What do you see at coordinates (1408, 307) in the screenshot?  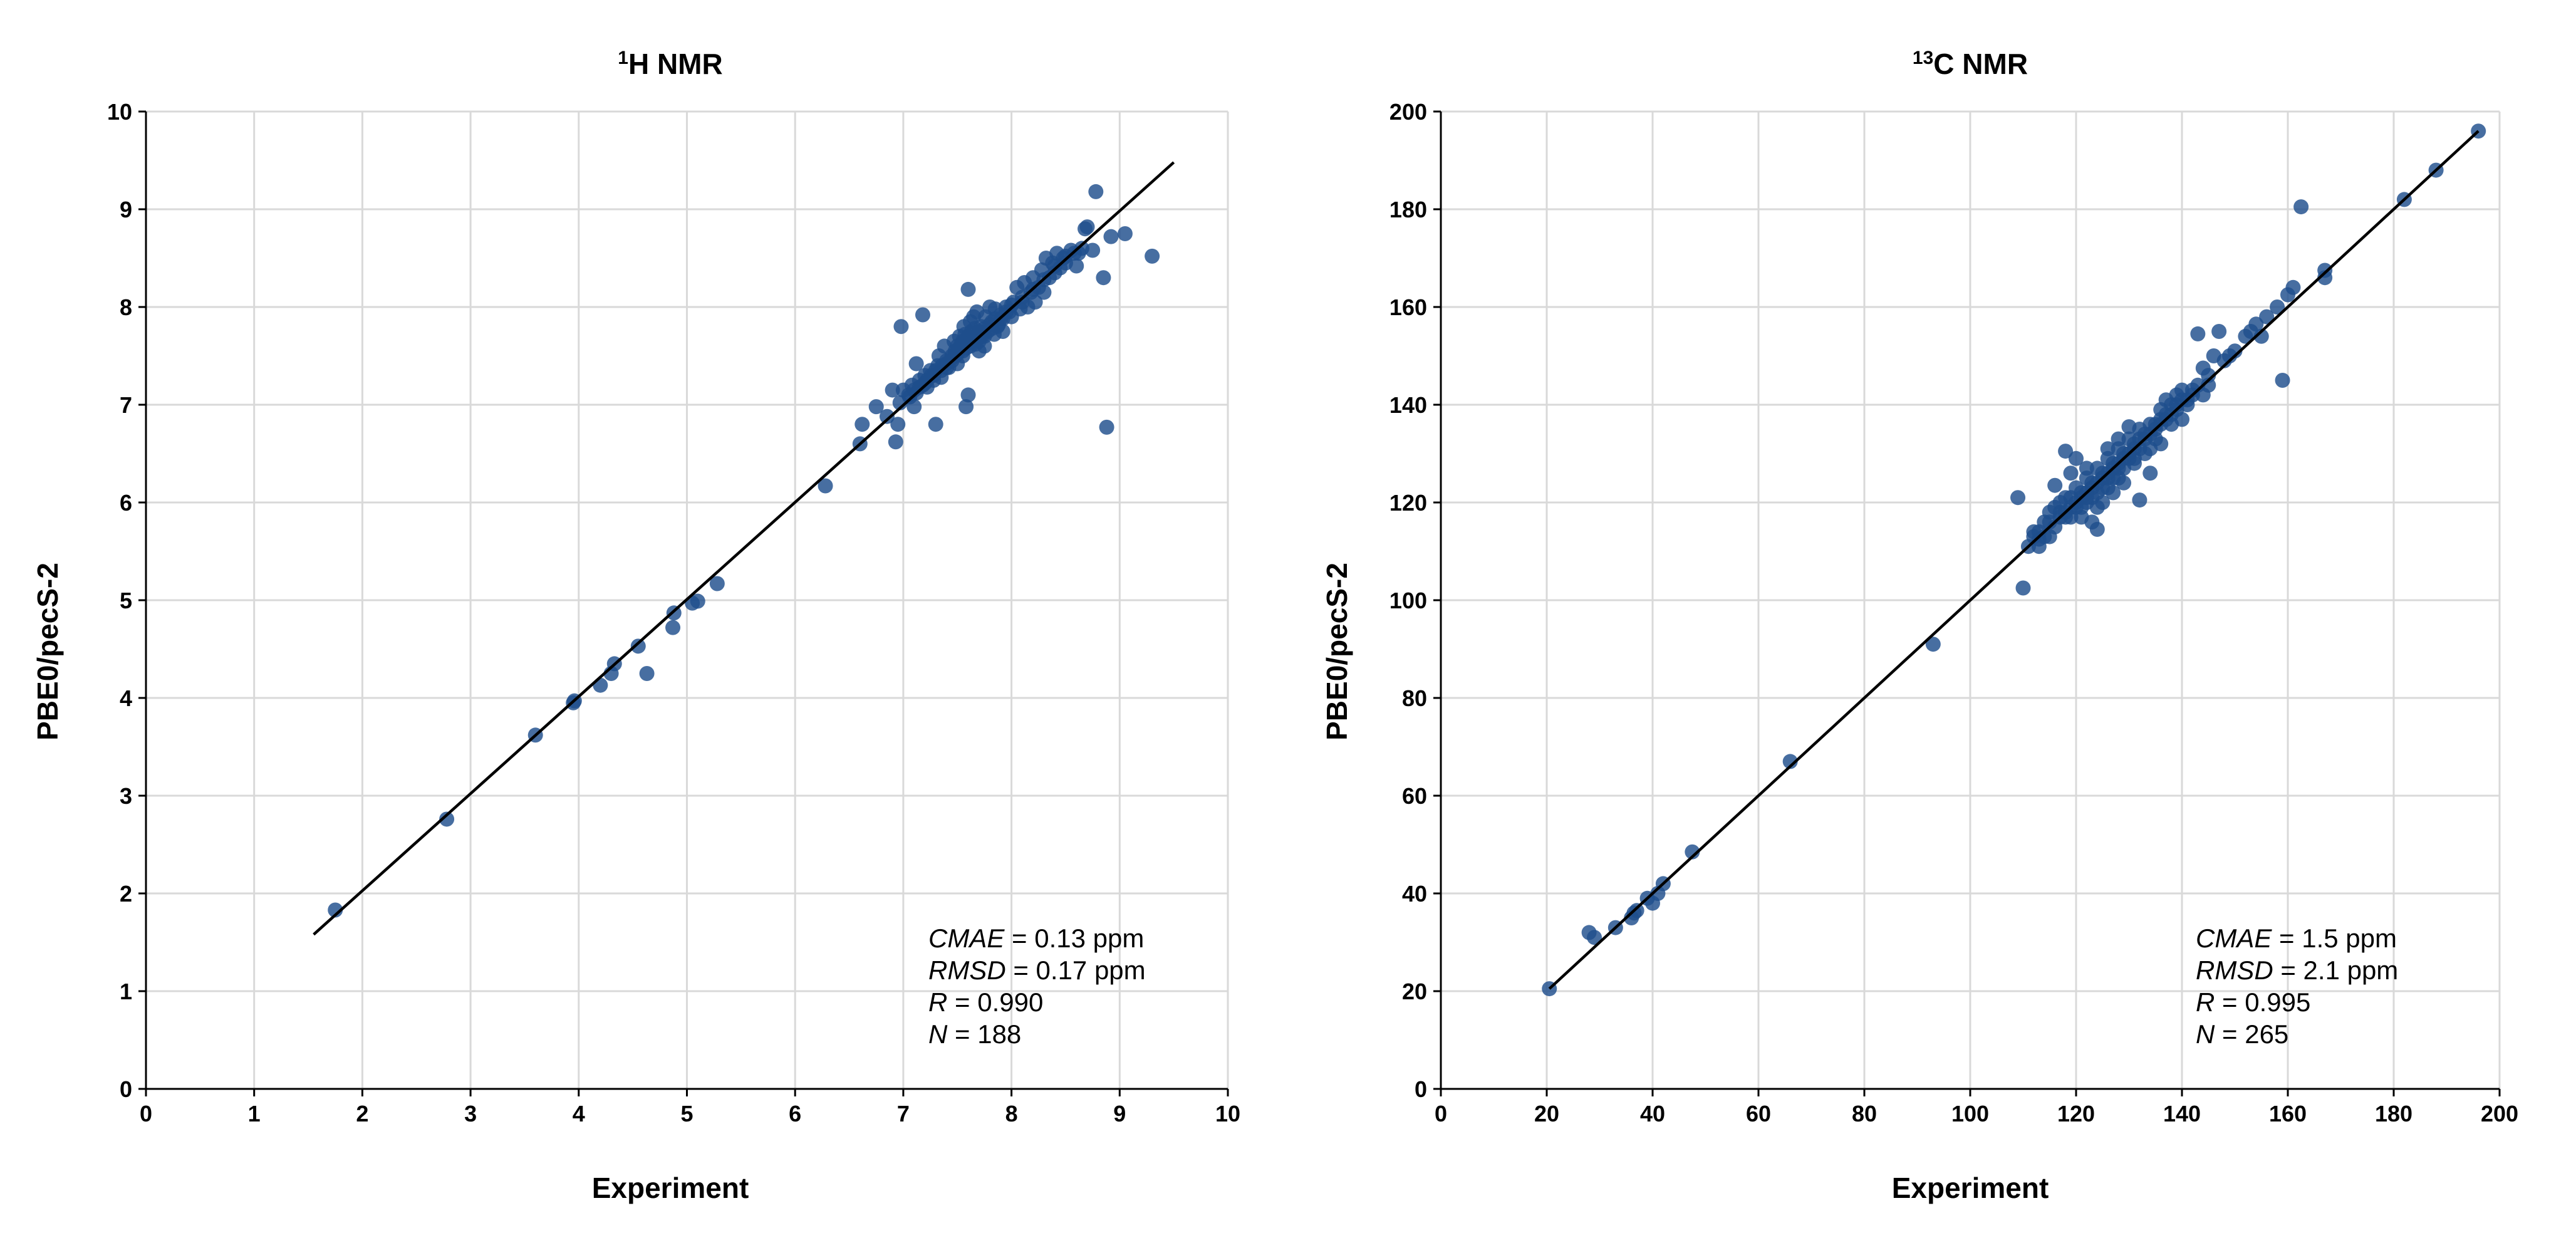 I see `y-tick-label: 160` at bounding box center [1408, 307].